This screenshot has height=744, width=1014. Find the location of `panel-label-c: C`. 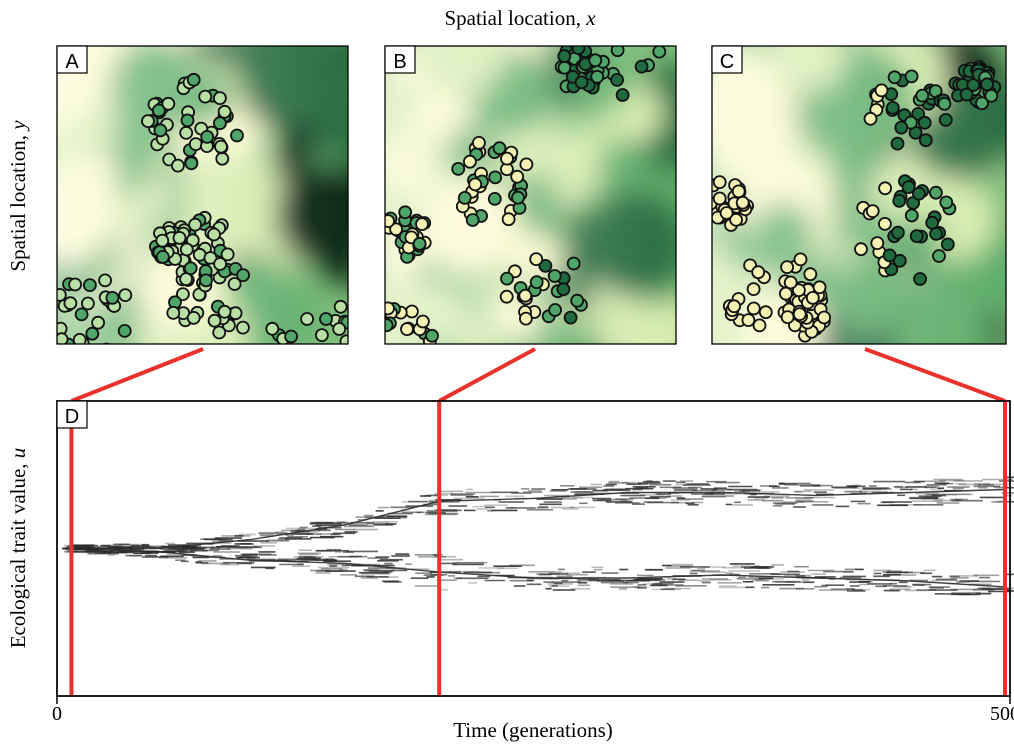

panel-label-c: C is located at coordinates (727, 62).